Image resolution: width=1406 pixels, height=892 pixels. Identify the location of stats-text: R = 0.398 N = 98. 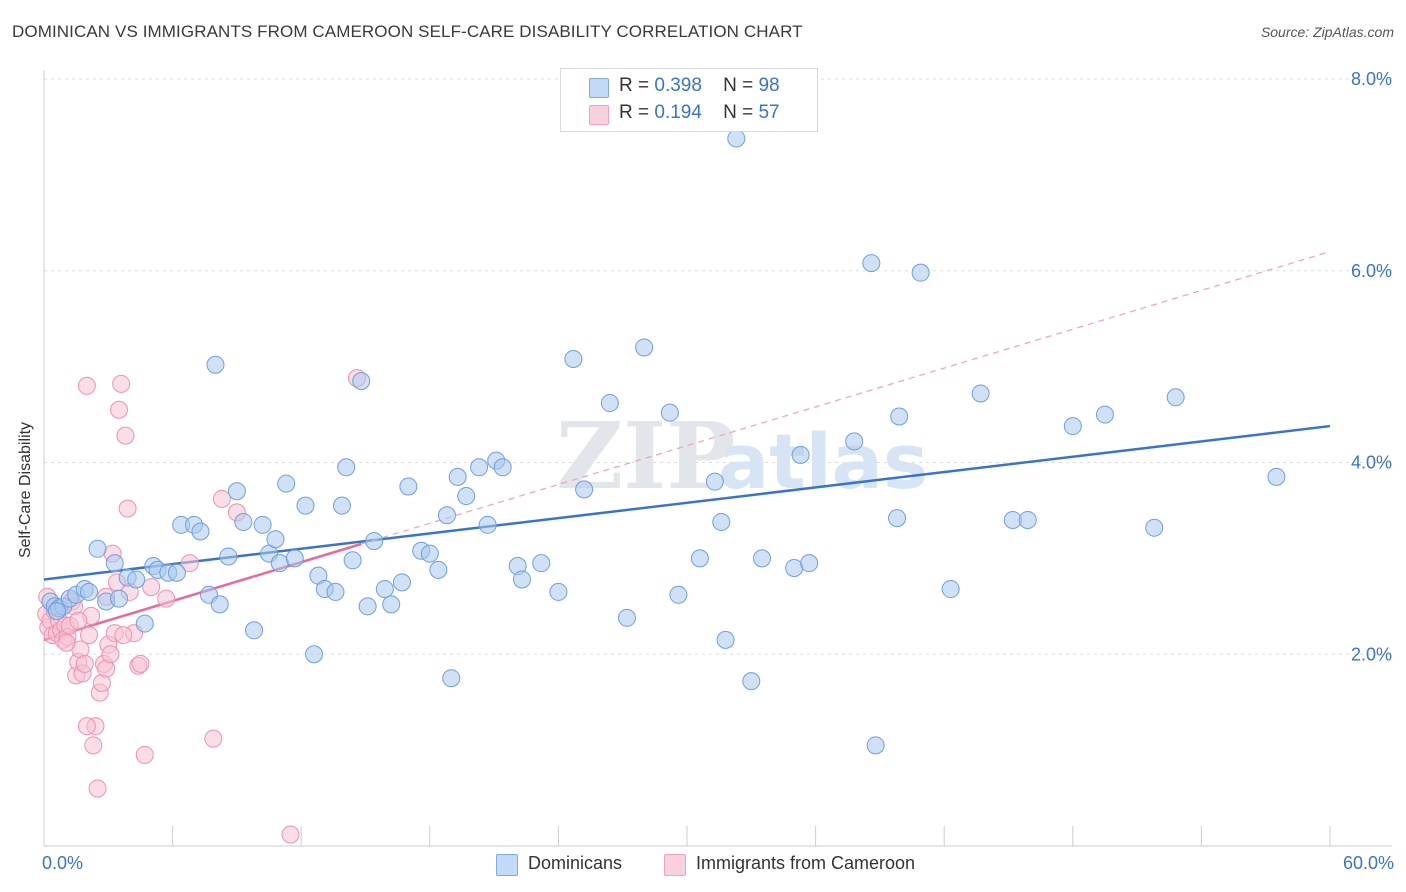
(699, 86).